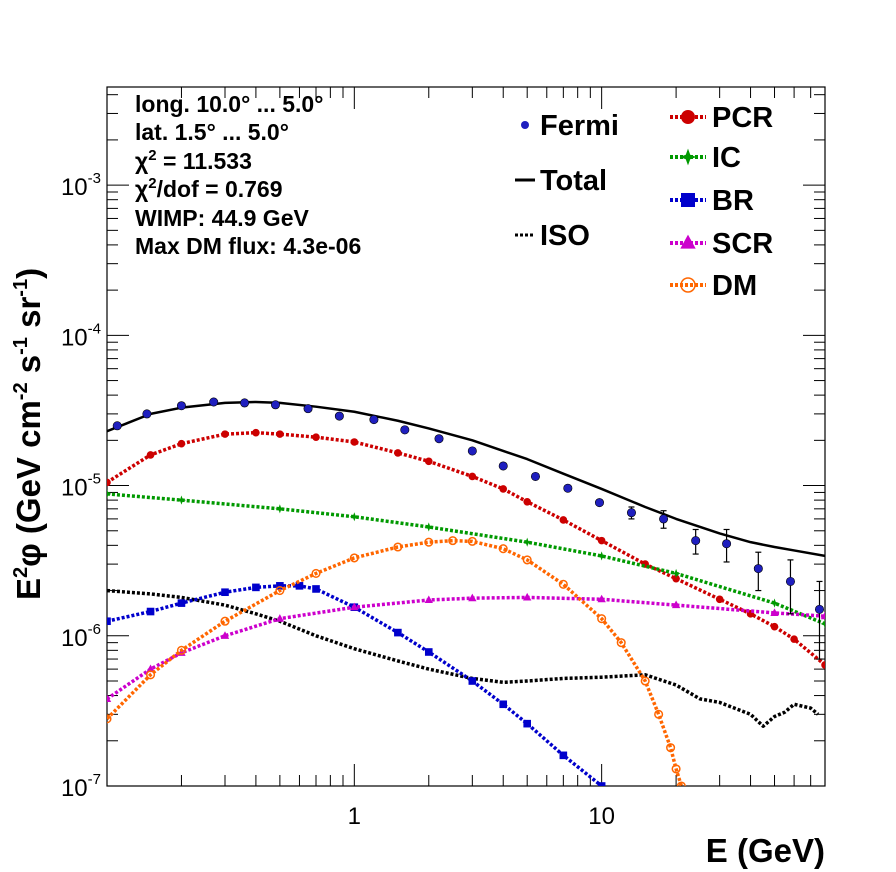  What do you see at coordinates (248, 246) in the screenshot?
I see `annotation-line-6: Max DM flux: 4.3e-06` at bounding box center [248, 246].